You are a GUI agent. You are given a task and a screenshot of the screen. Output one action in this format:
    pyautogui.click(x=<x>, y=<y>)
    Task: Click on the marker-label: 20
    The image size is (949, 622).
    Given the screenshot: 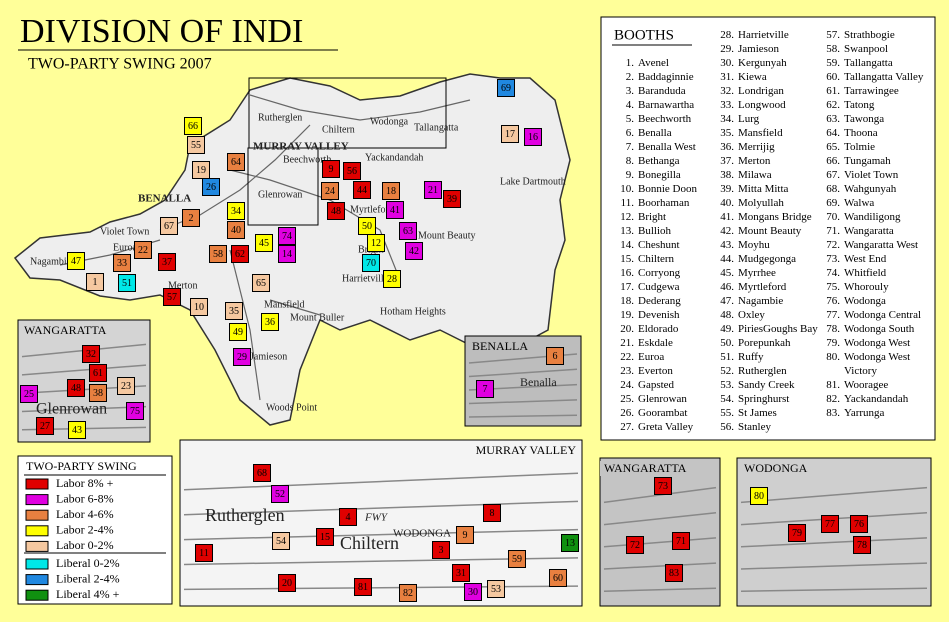 What is the action you would take?
    pyautogui.click(x=287, y=583)
    